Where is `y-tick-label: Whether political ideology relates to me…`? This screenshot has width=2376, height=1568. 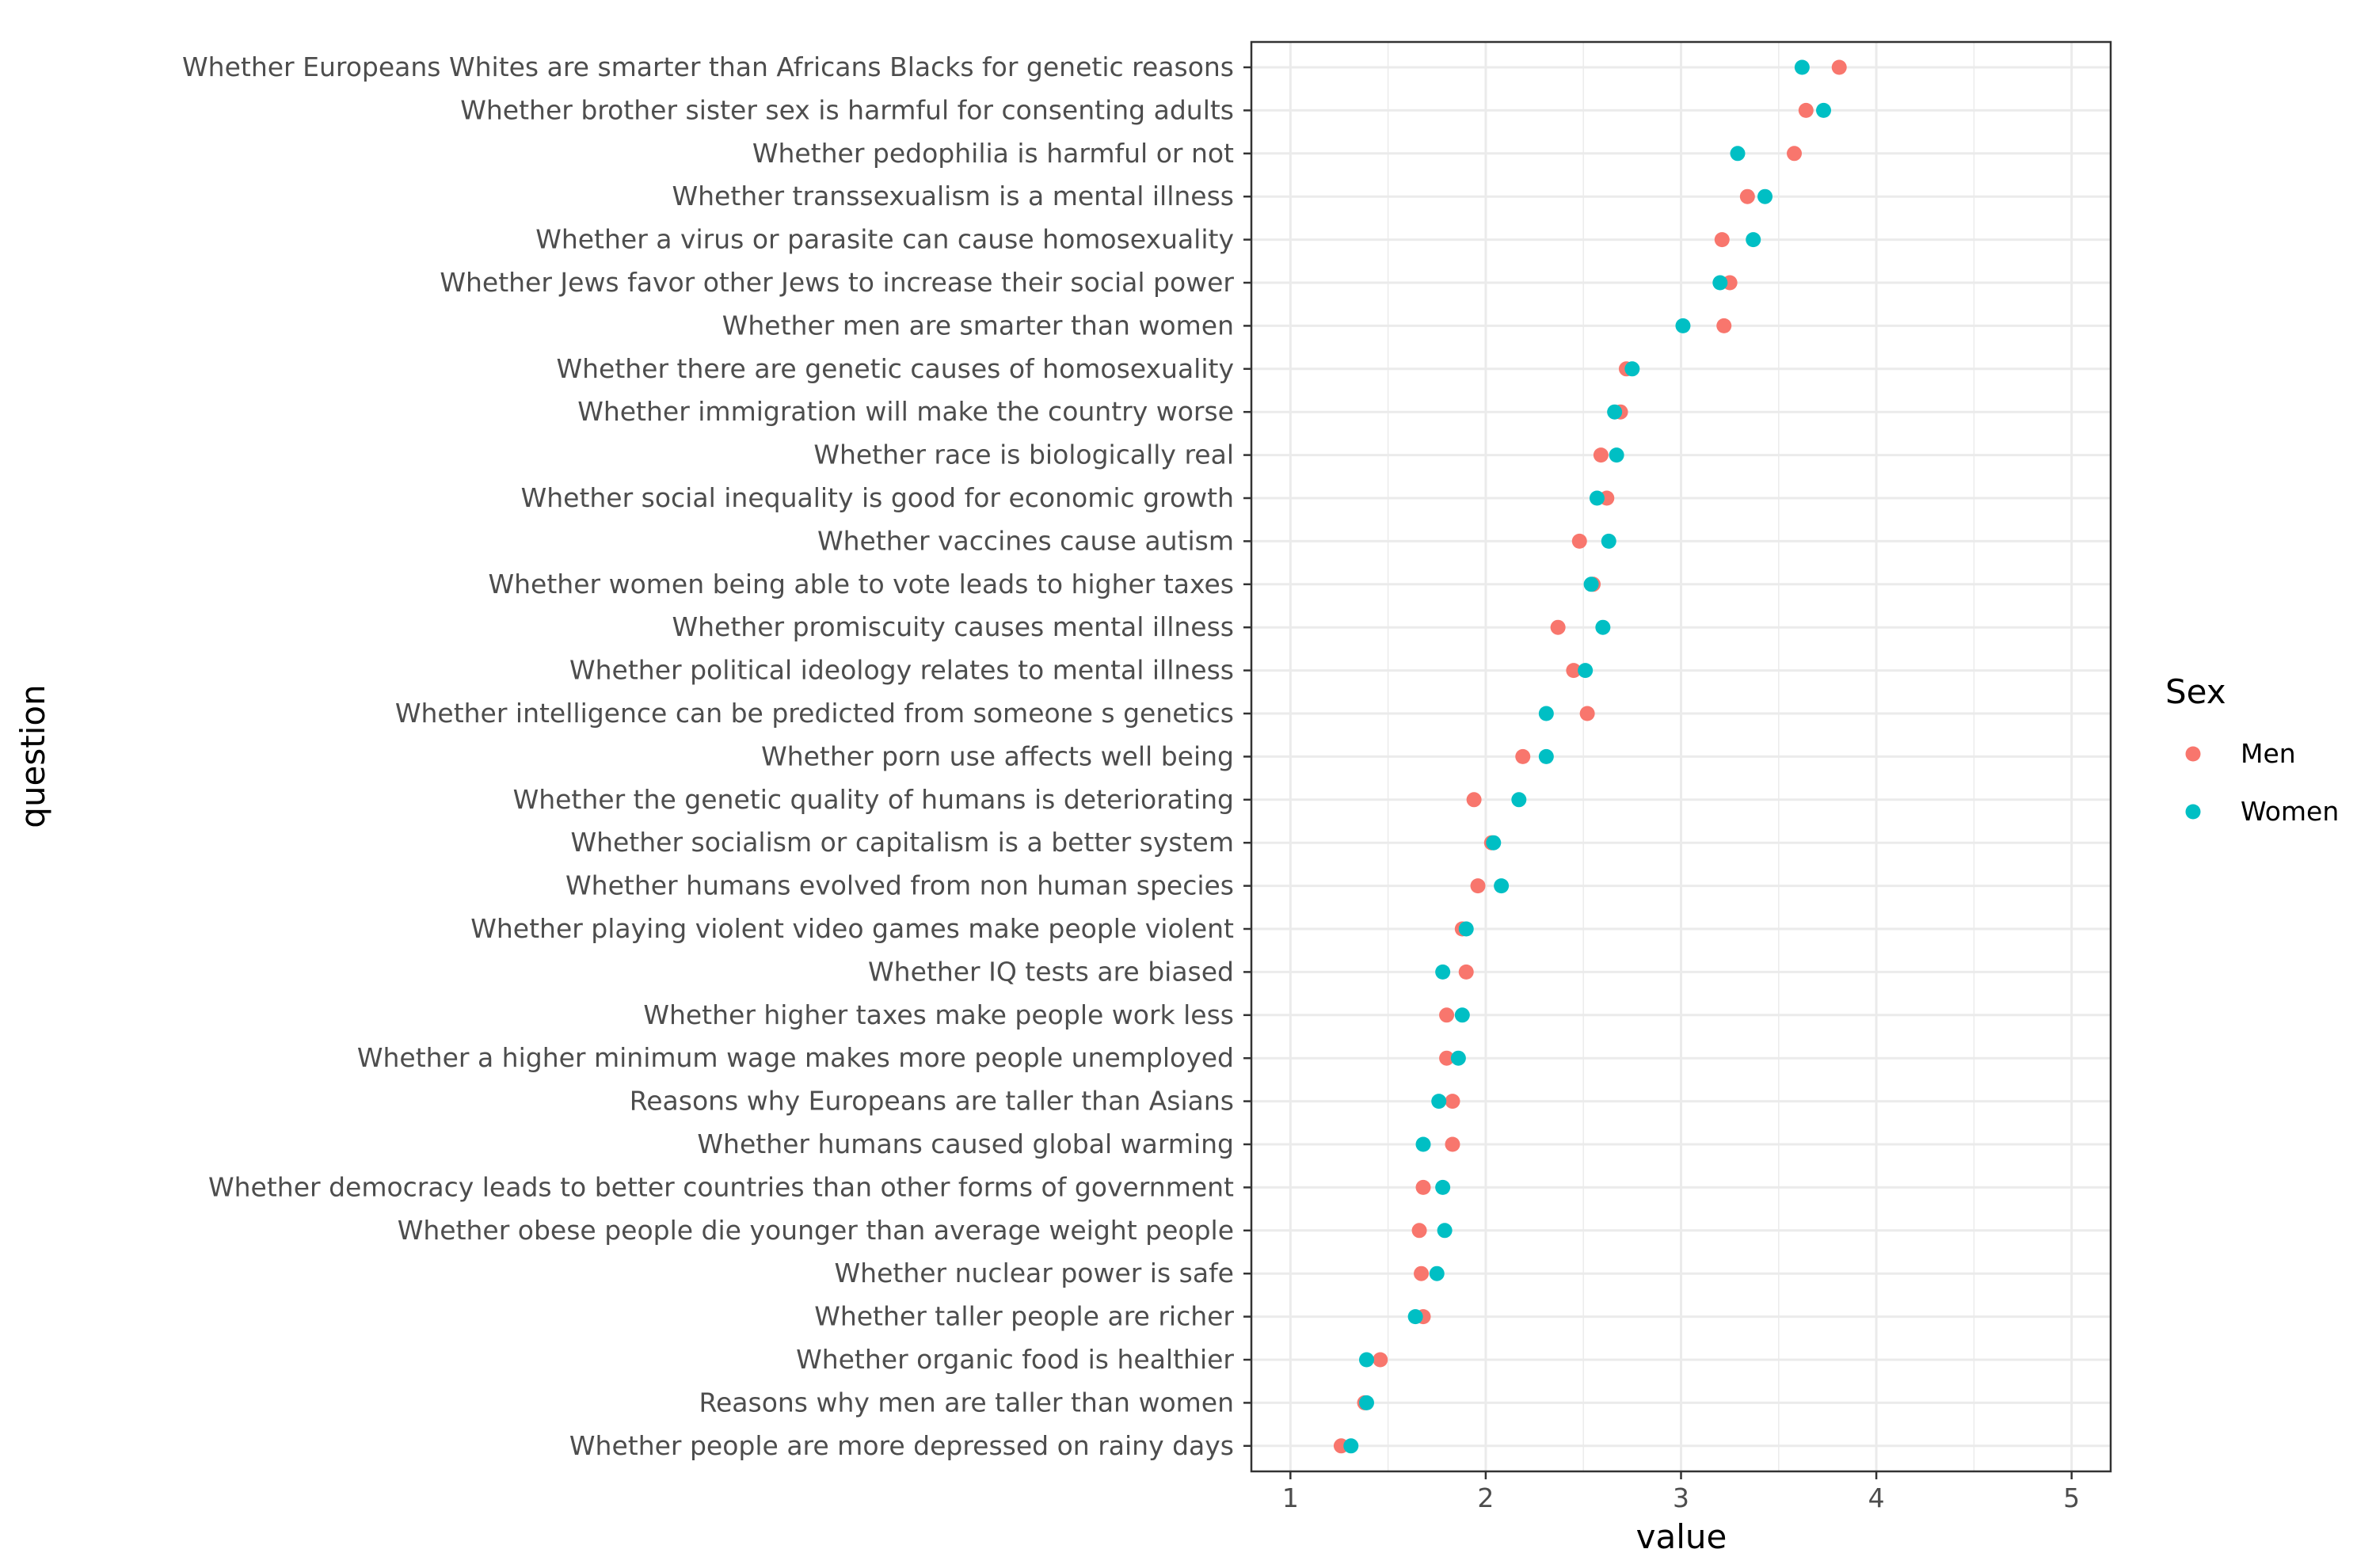
y-tick-label: Whether political ideology relates to me… is located at coordinates (901, 670).